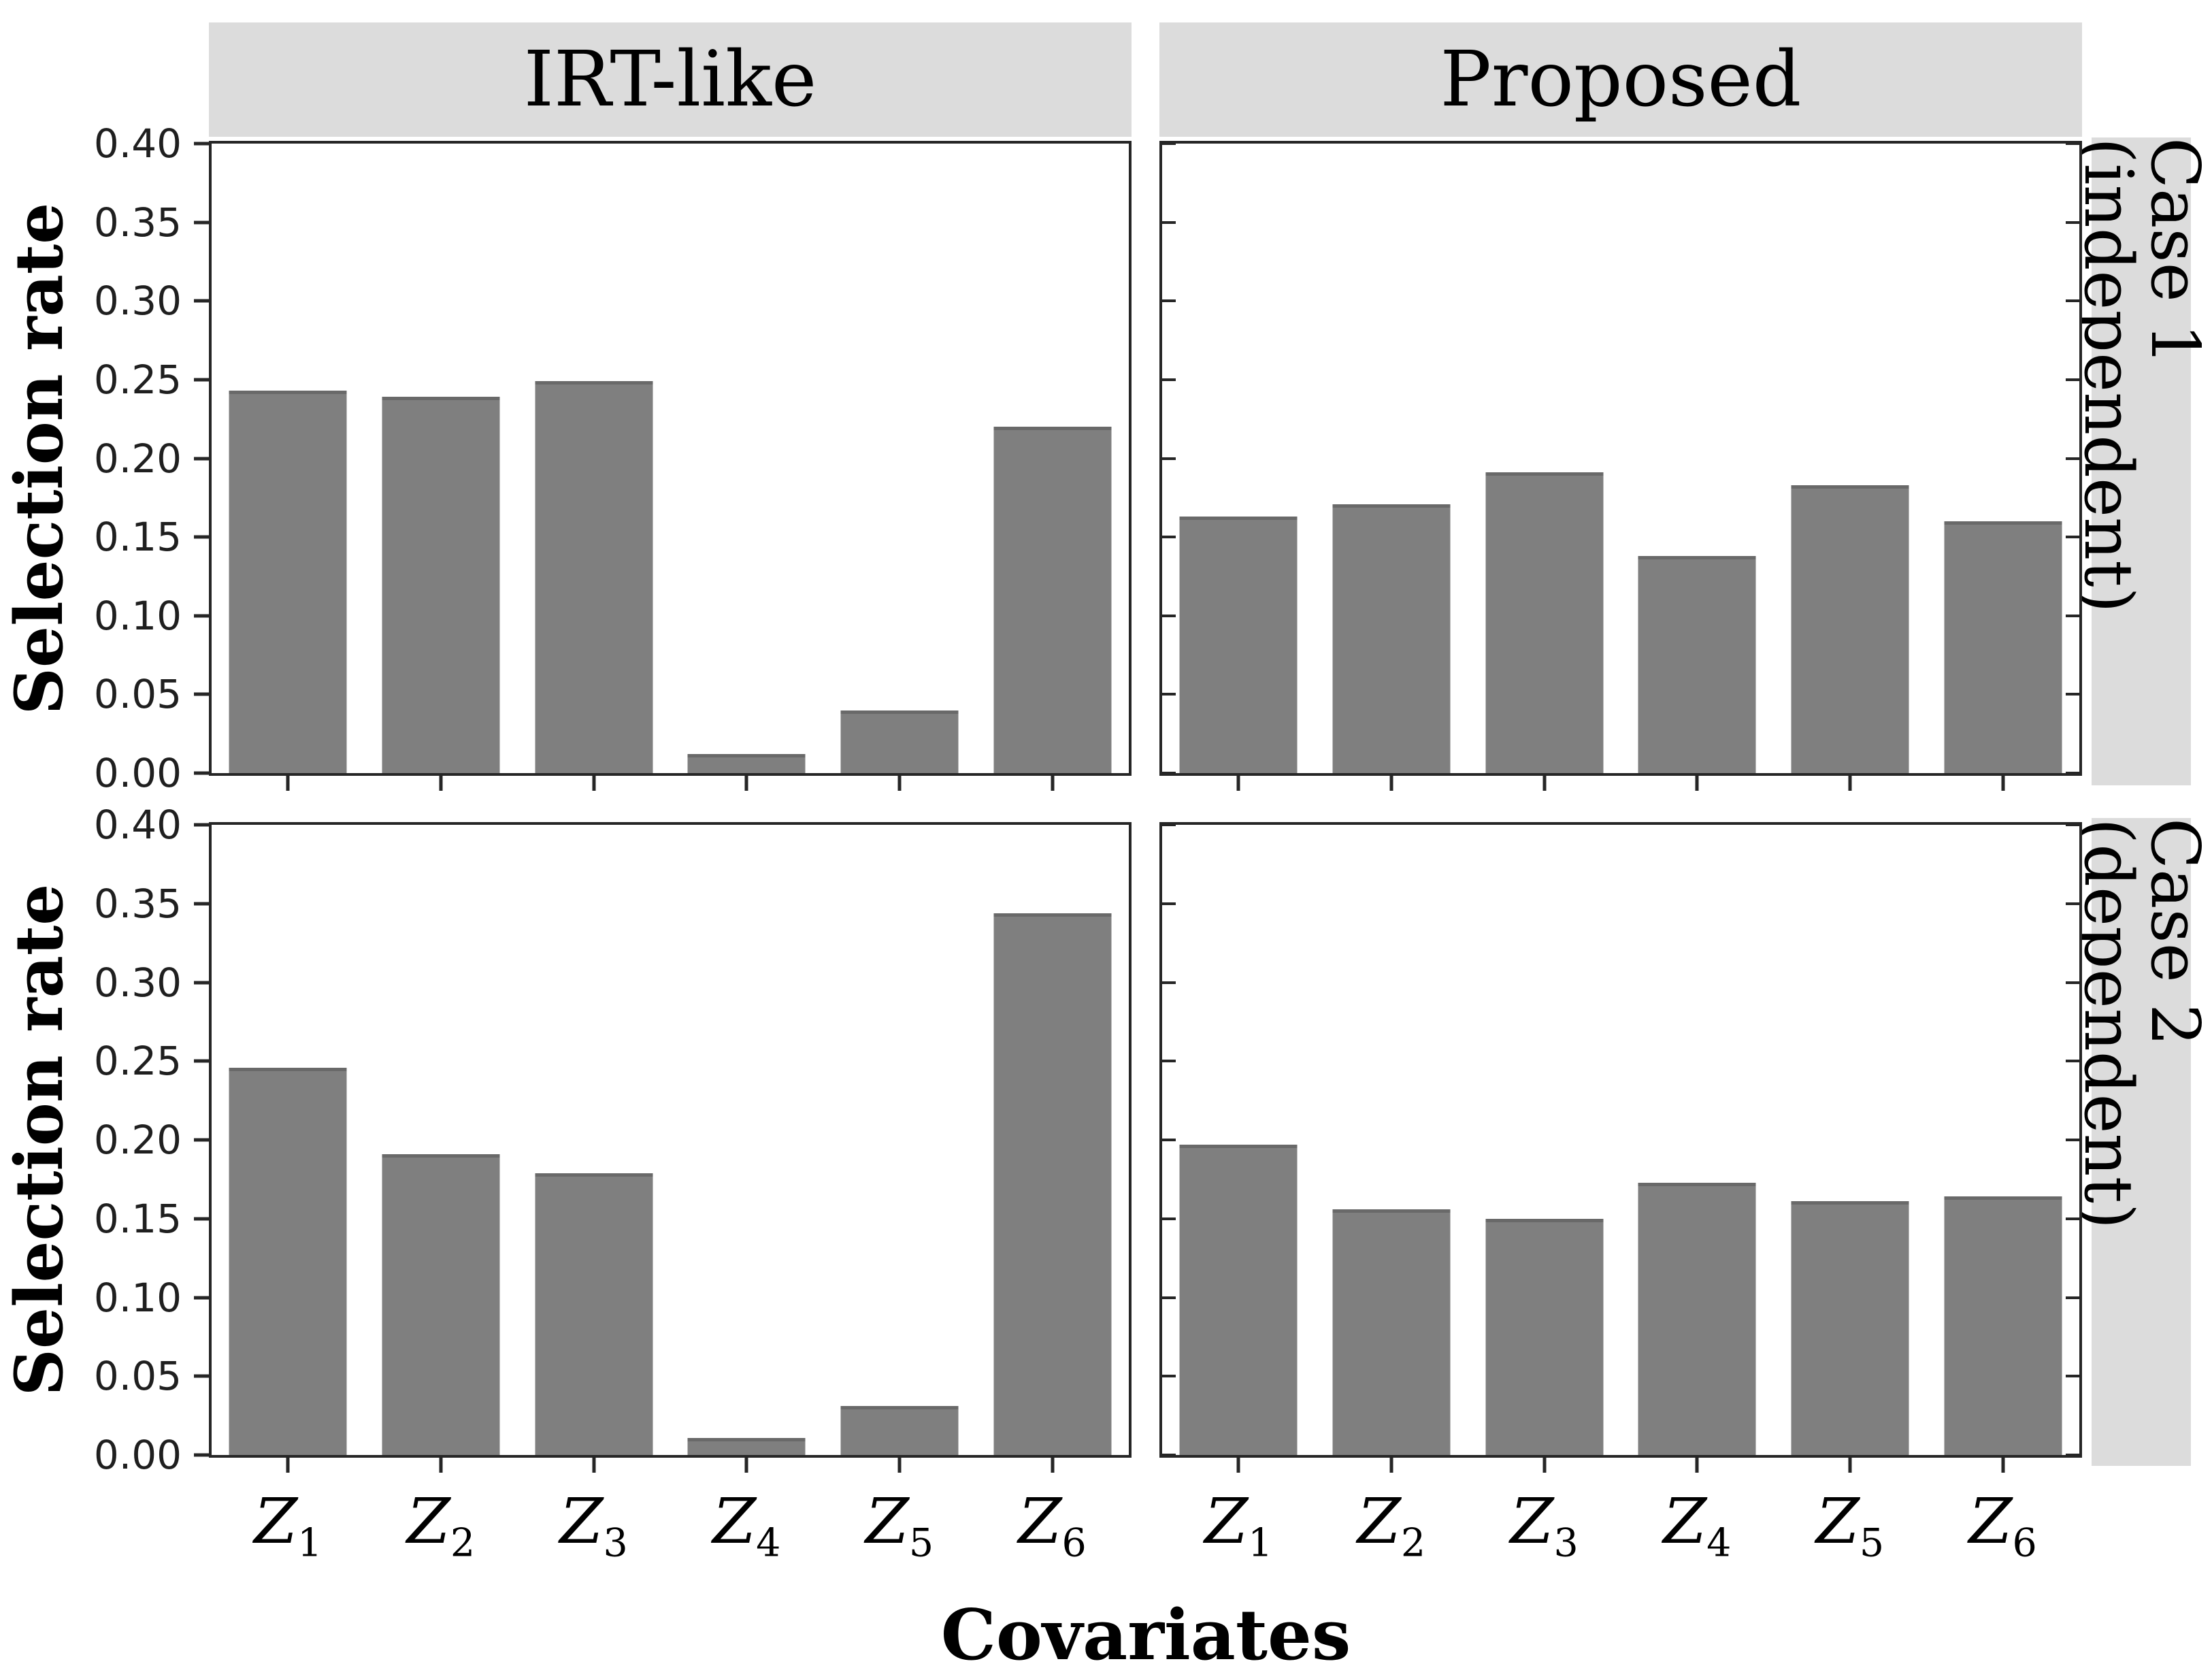  What do you see at coordinates (2140, 1024) in the screenshot?
I see `row-header-case2-label: Case 2 (dependent)` at bounding box center [2140, 1024].